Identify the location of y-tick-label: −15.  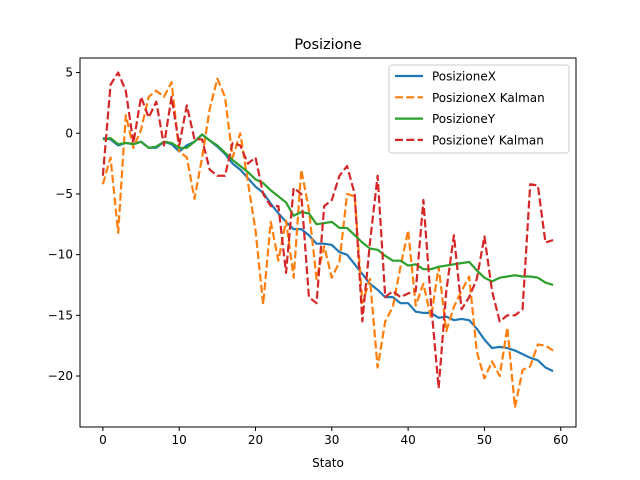
(60, 315).